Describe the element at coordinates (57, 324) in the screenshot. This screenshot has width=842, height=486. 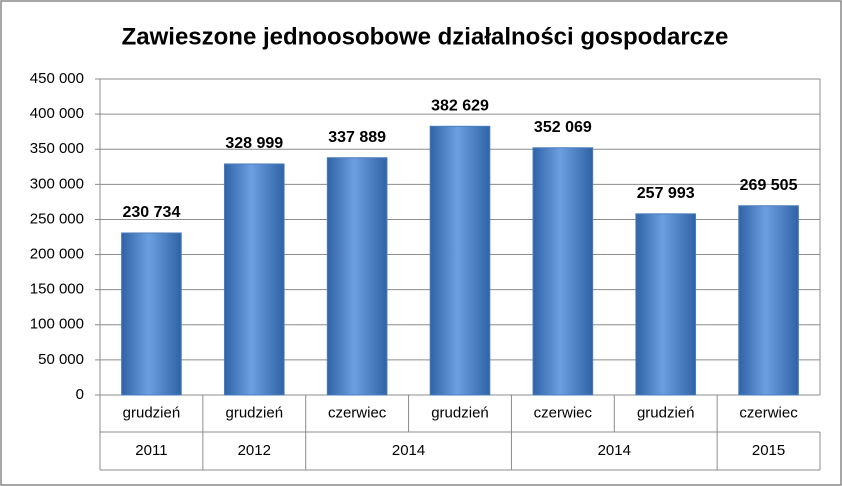
I see `y-tick-label: 100 000` at that location.